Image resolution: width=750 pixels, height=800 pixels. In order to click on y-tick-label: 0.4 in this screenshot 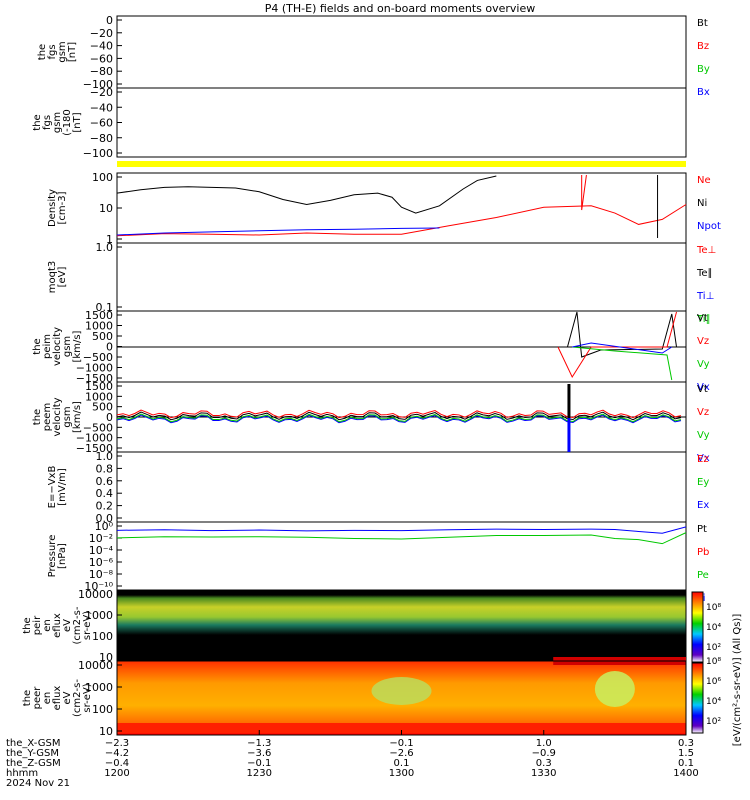, I will do `click(105, 493)`.